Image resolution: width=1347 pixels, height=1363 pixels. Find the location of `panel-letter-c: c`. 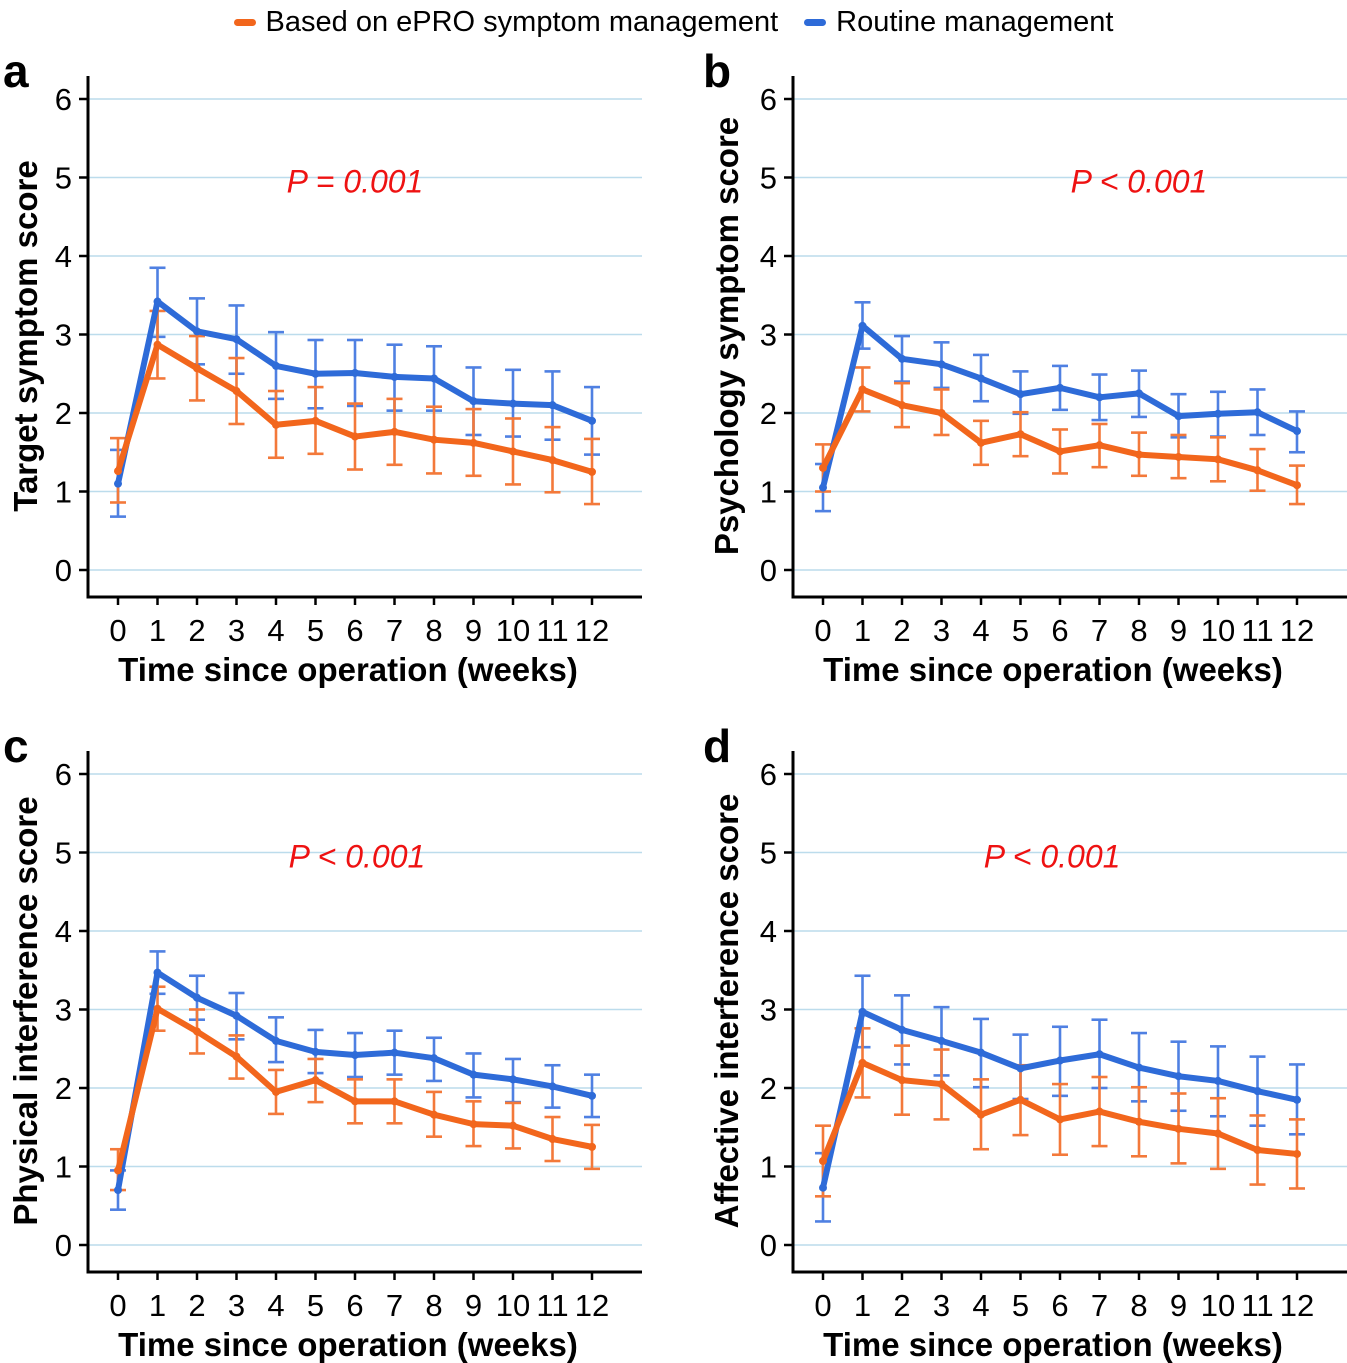

panel-letter-c: c is located at coordinates (16, 746).